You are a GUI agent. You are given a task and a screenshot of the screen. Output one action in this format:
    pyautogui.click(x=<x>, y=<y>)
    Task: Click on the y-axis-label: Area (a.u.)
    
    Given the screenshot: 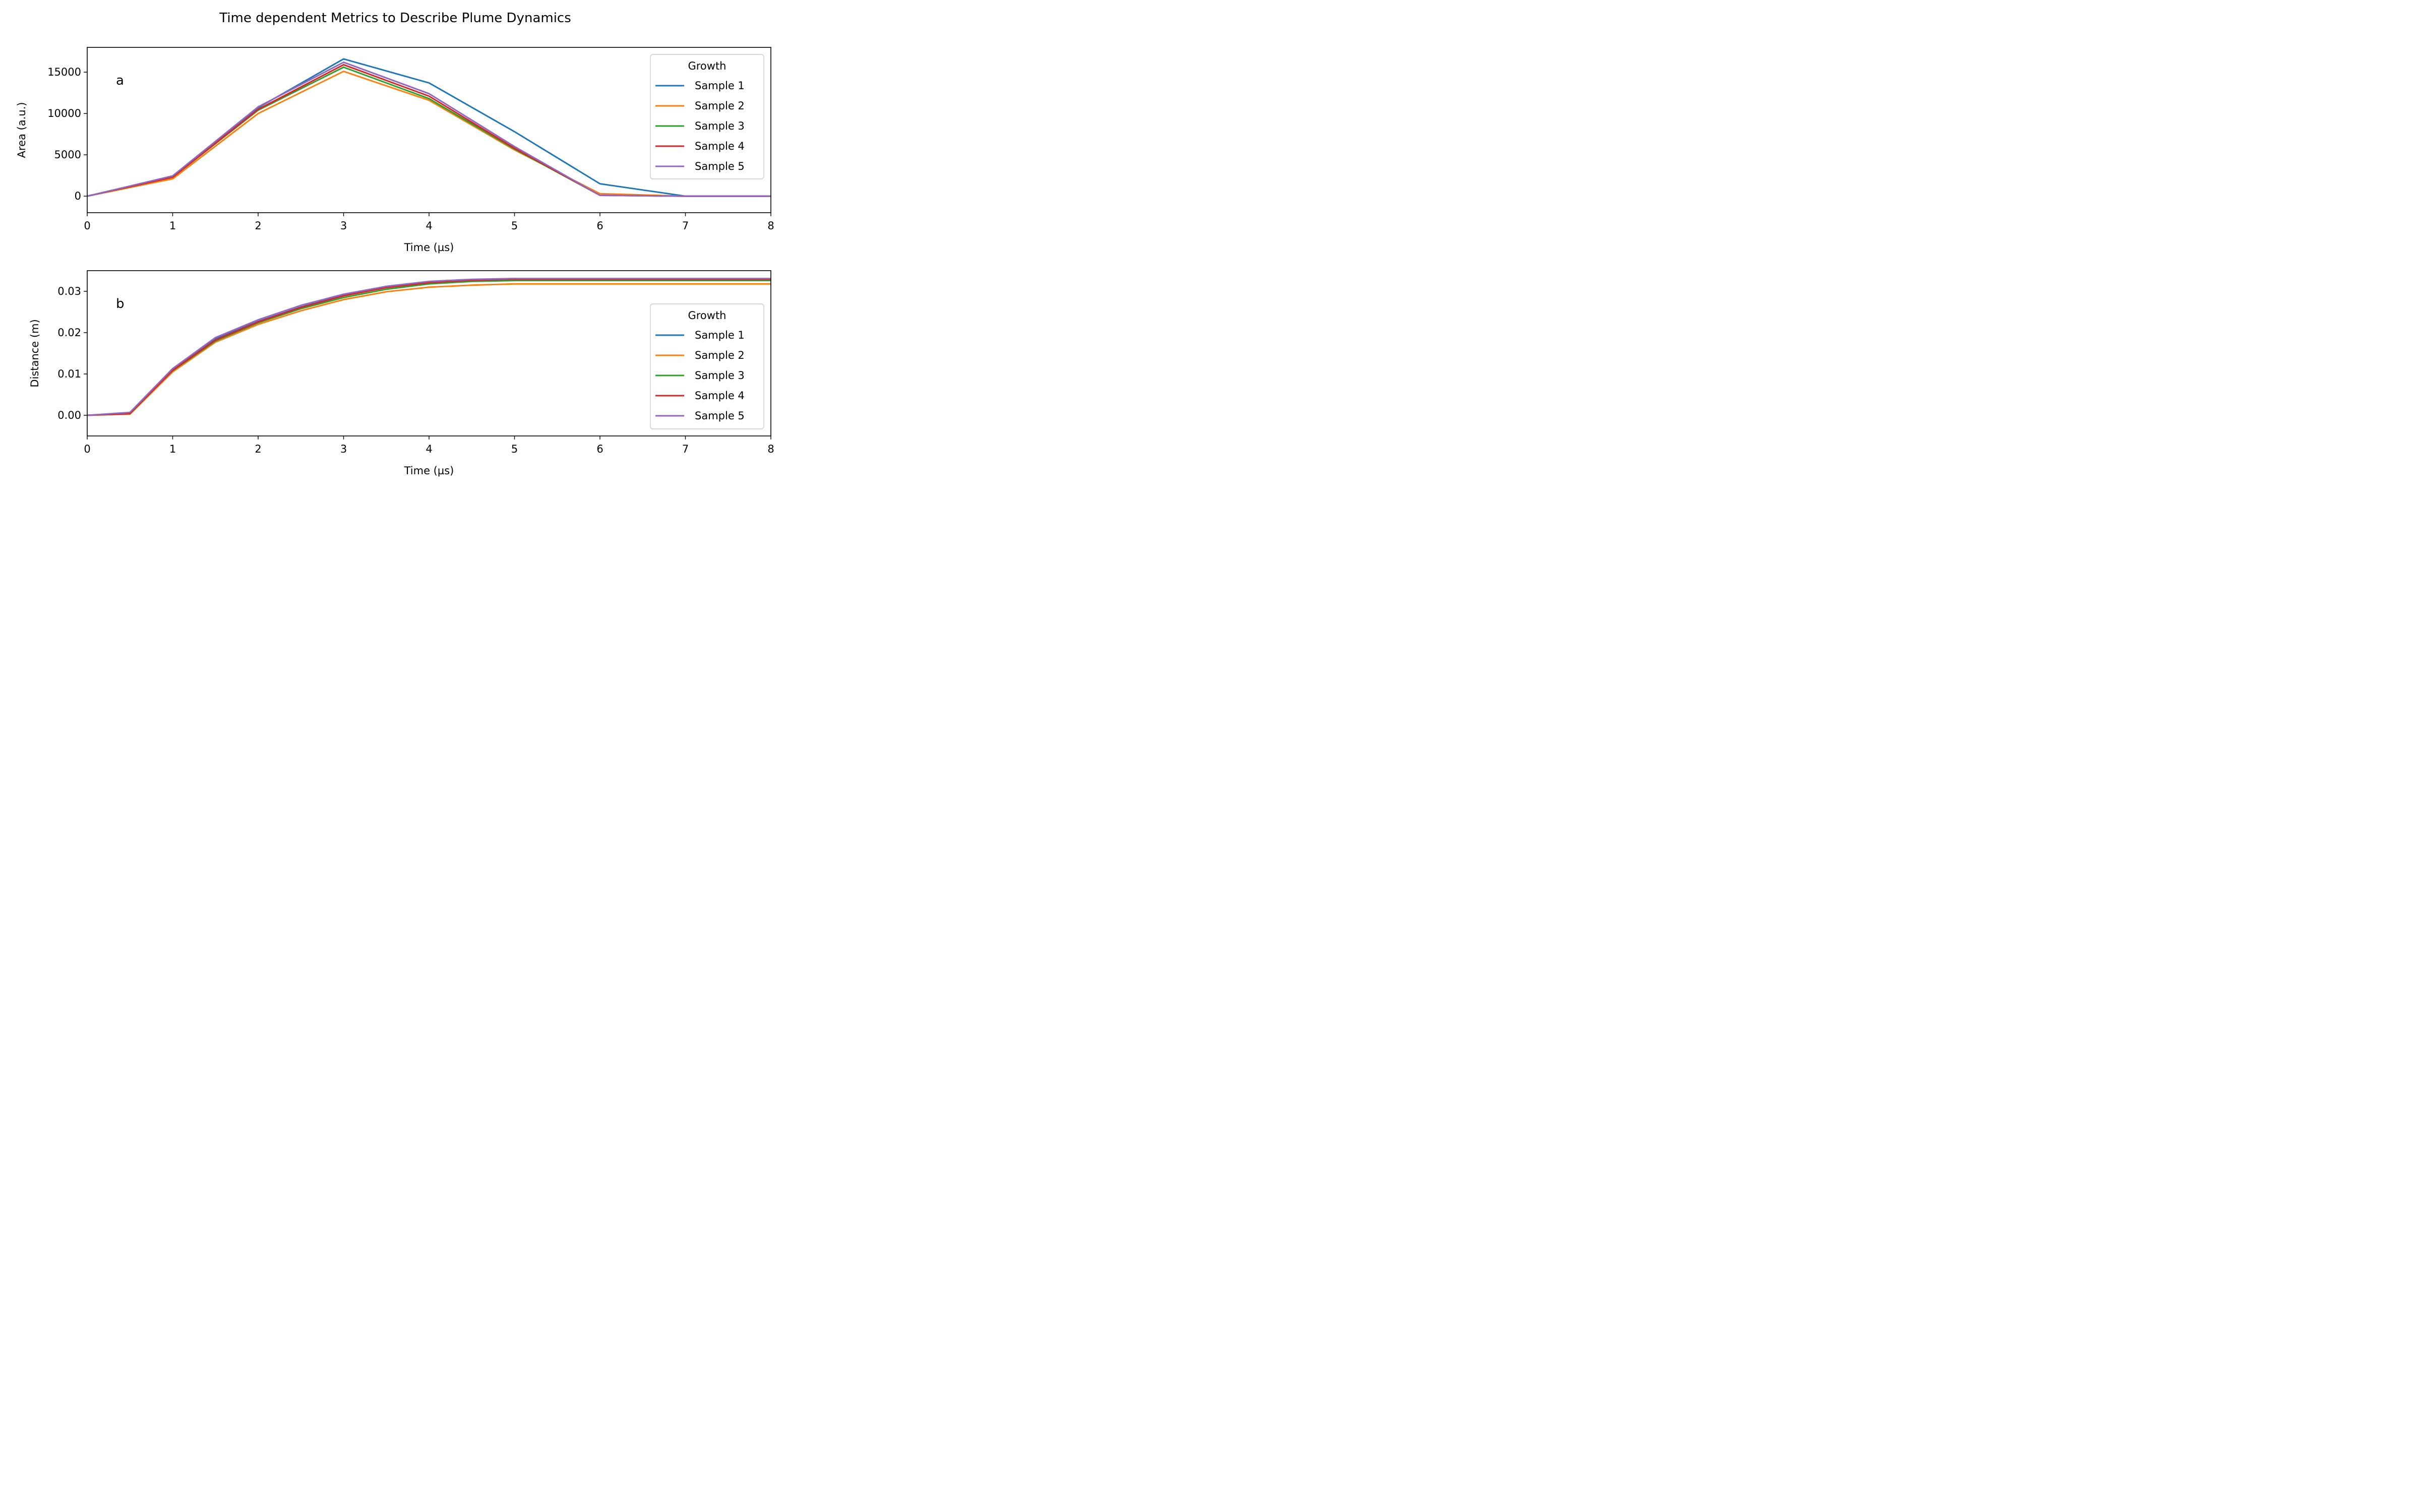 What is the action you would take?
    pyautogui.click(x=22, y=130)
    